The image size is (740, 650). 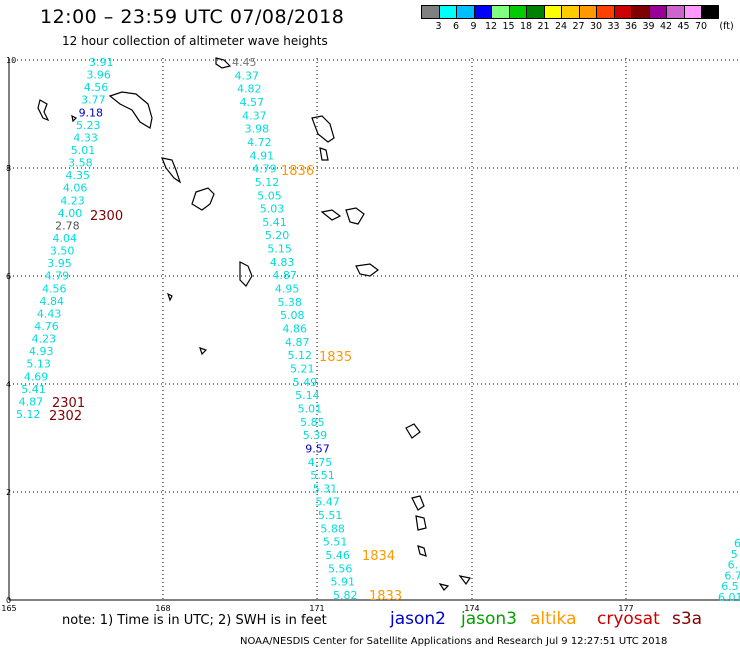 I want to click on wave-height-value: 5.13, so click(x=38, y=364).